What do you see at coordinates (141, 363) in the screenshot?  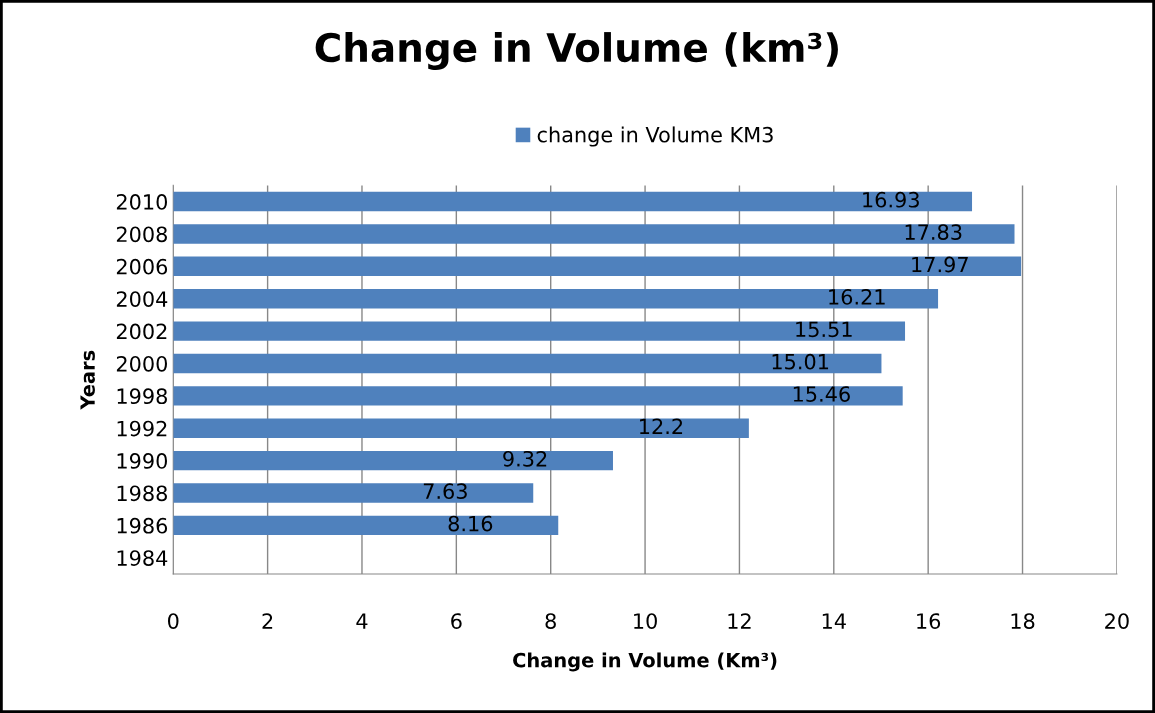 I see `y-tick-label: 2000` at bounding box center [141, 363].